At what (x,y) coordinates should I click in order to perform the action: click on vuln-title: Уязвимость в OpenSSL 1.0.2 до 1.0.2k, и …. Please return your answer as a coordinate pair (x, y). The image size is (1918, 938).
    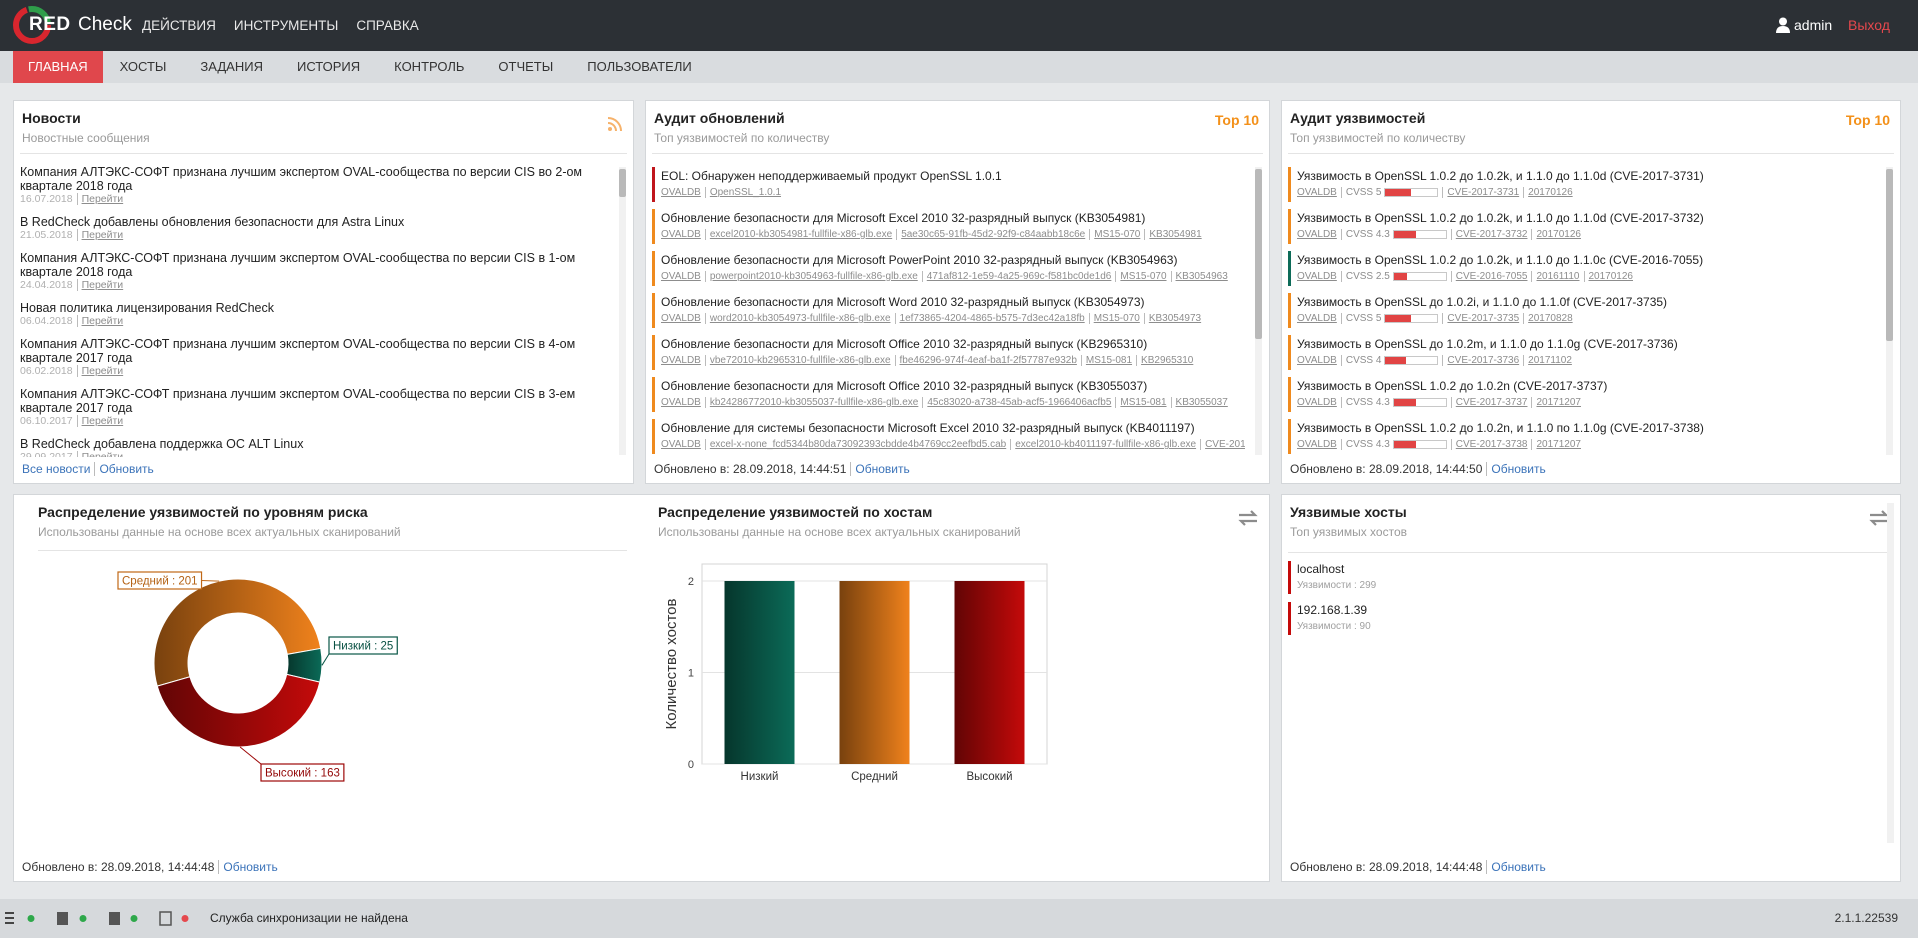
    Looking at the image, I should click on (1500, 176).